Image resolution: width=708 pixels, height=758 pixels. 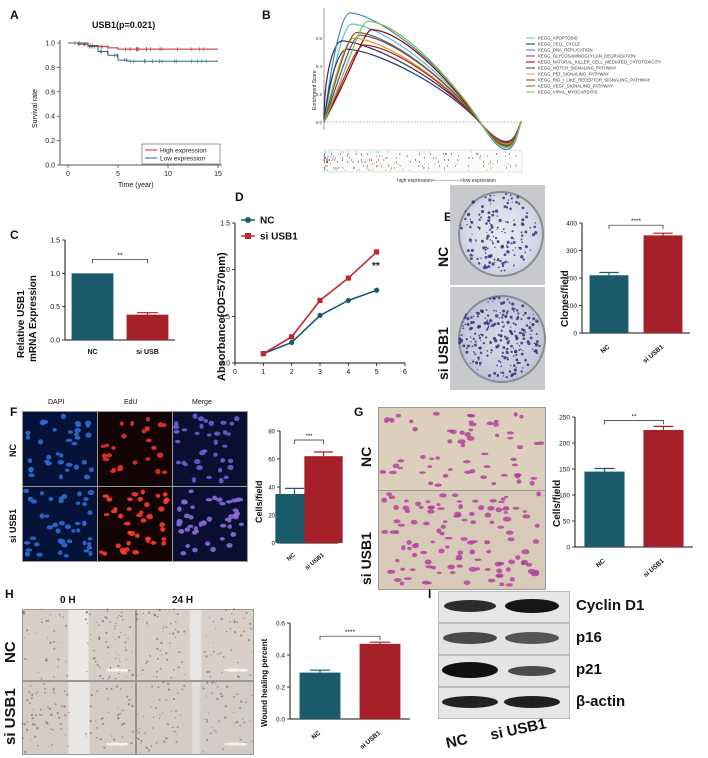 What do you see at coordinates (575, 86) in the screenshot?
I see `legend-label: KEGG_VEGF_SIGNALING_PATHWAY` at bounding box center [575, 86].